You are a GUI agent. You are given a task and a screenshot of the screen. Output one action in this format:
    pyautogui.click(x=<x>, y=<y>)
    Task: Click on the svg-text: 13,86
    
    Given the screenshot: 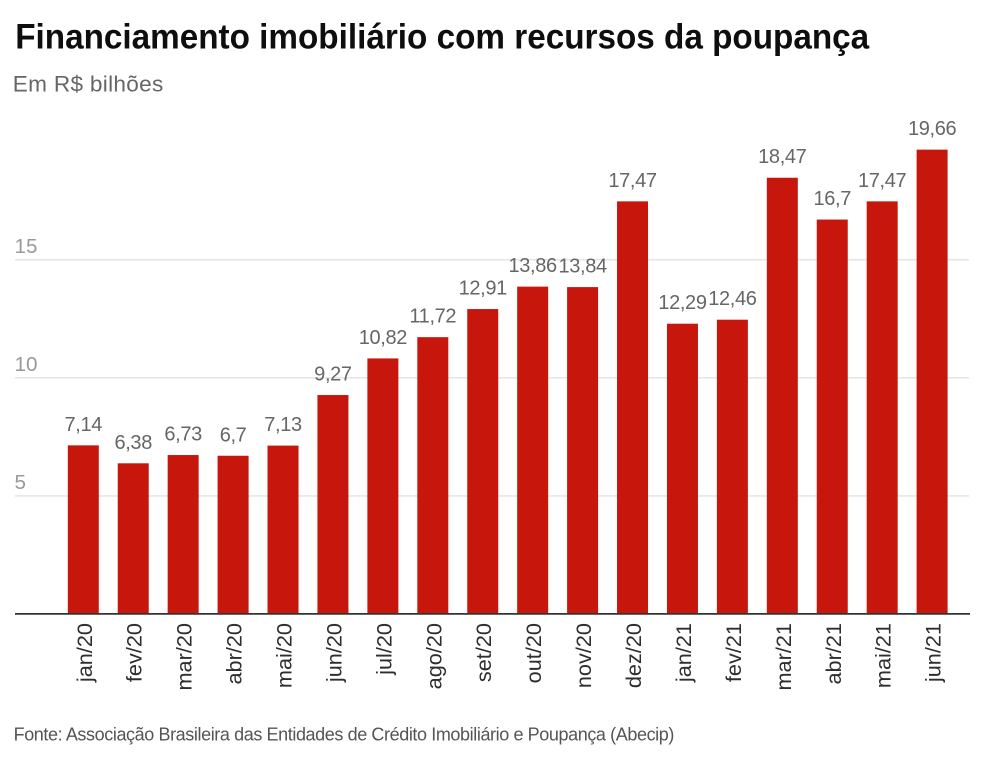 What is the action you would take?
    pyautogui.click(x=533, y=266)
    